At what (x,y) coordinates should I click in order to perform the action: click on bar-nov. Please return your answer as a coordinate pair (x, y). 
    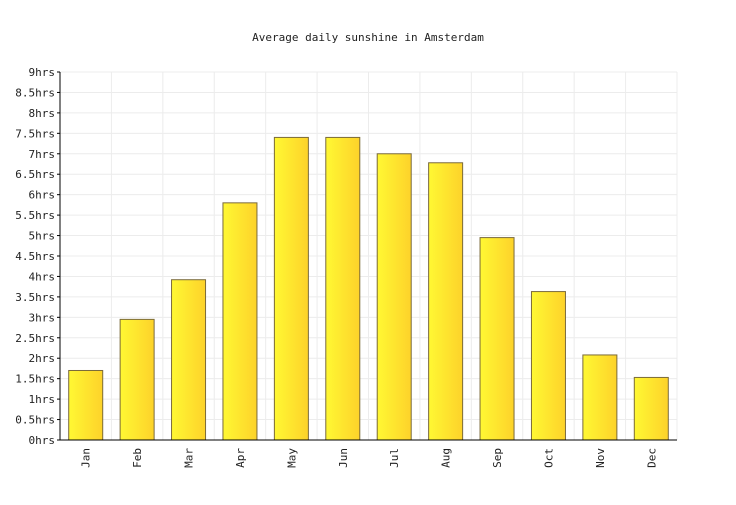
    Looking at the image, I should click on (600, 397).